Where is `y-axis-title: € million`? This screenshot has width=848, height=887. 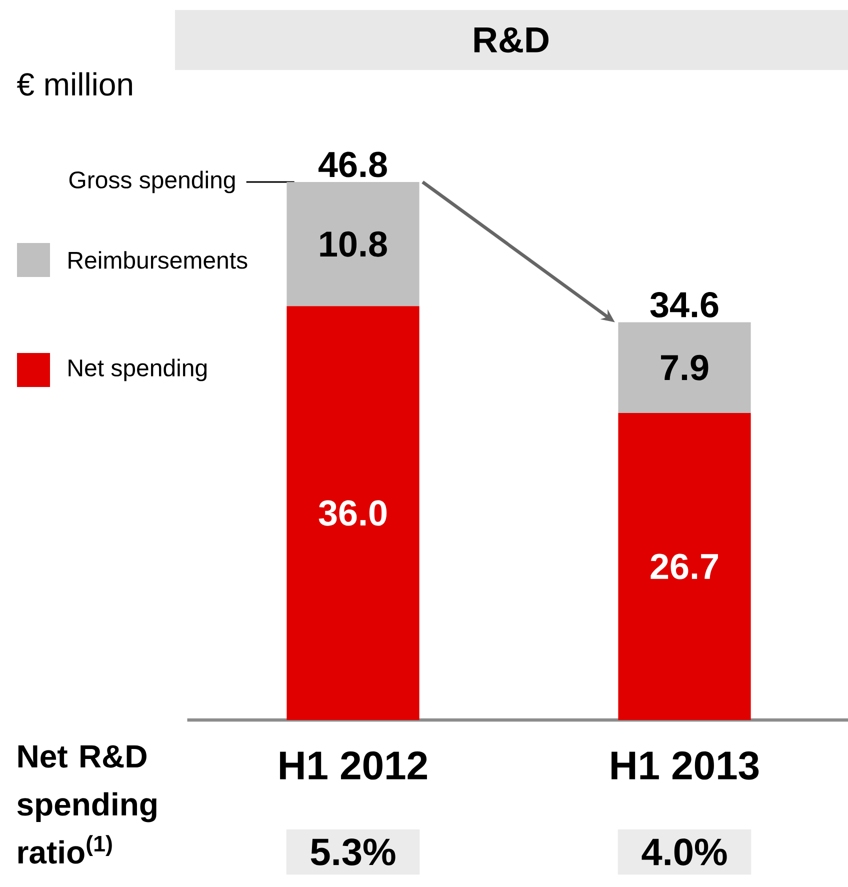 y-axis-title: € million is located at coordinates (74, 84).